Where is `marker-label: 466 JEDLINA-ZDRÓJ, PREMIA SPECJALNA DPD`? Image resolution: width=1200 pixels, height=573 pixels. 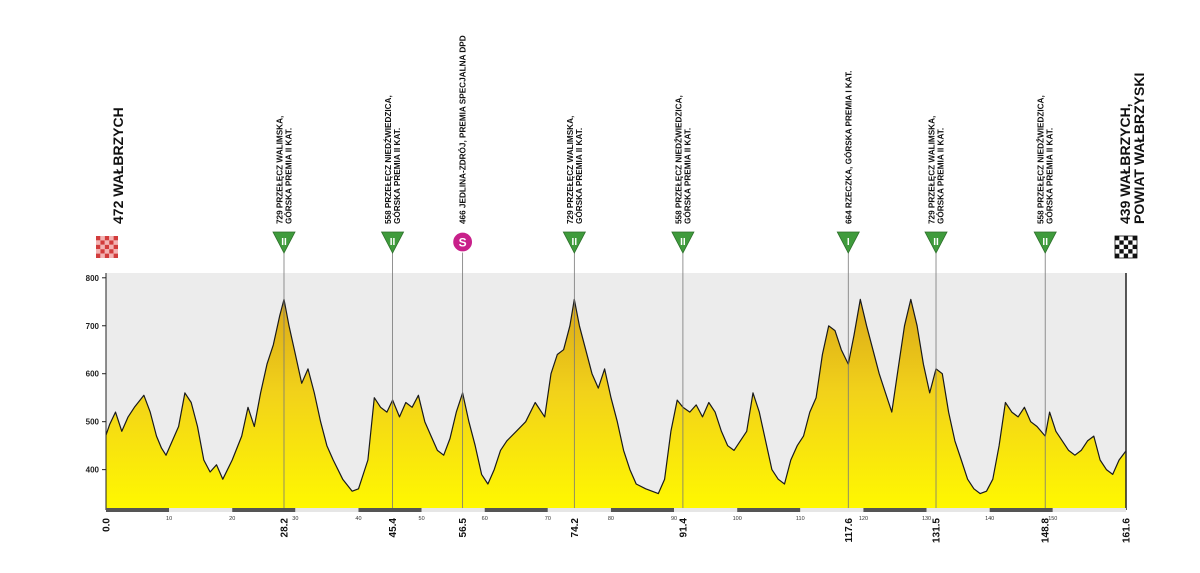 marker-label: 466 JEDLINA-ZDRÓJ, PREMIA SPECJALNA DPD is located at coordinates (462, 129).